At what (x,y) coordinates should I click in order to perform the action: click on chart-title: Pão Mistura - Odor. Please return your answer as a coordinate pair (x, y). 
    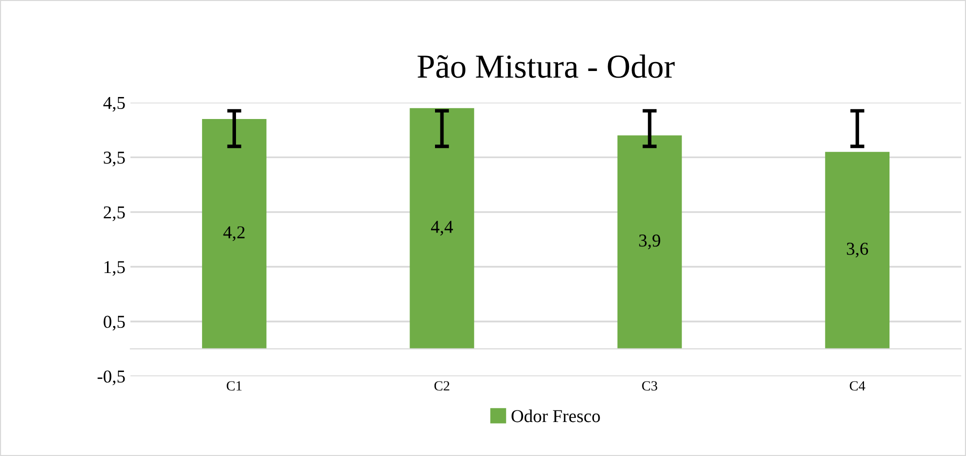
    Looking at the image, I should click on (546, 66).